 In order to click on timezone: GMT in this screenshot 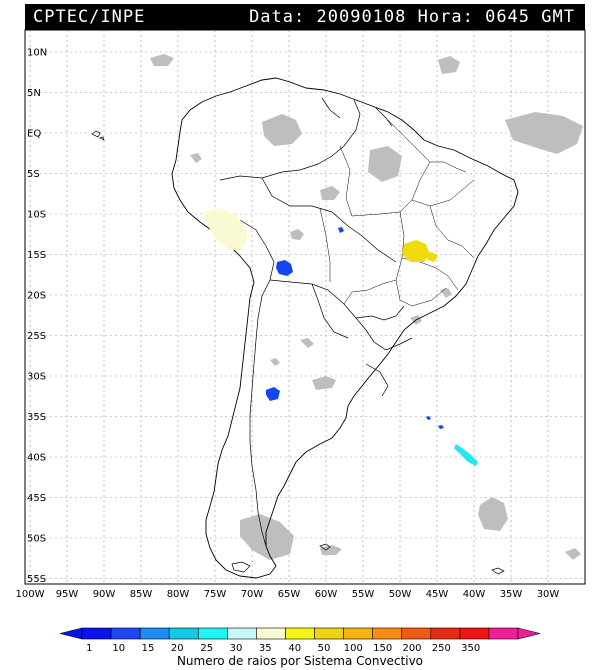, I will do `click(558, 17)`.